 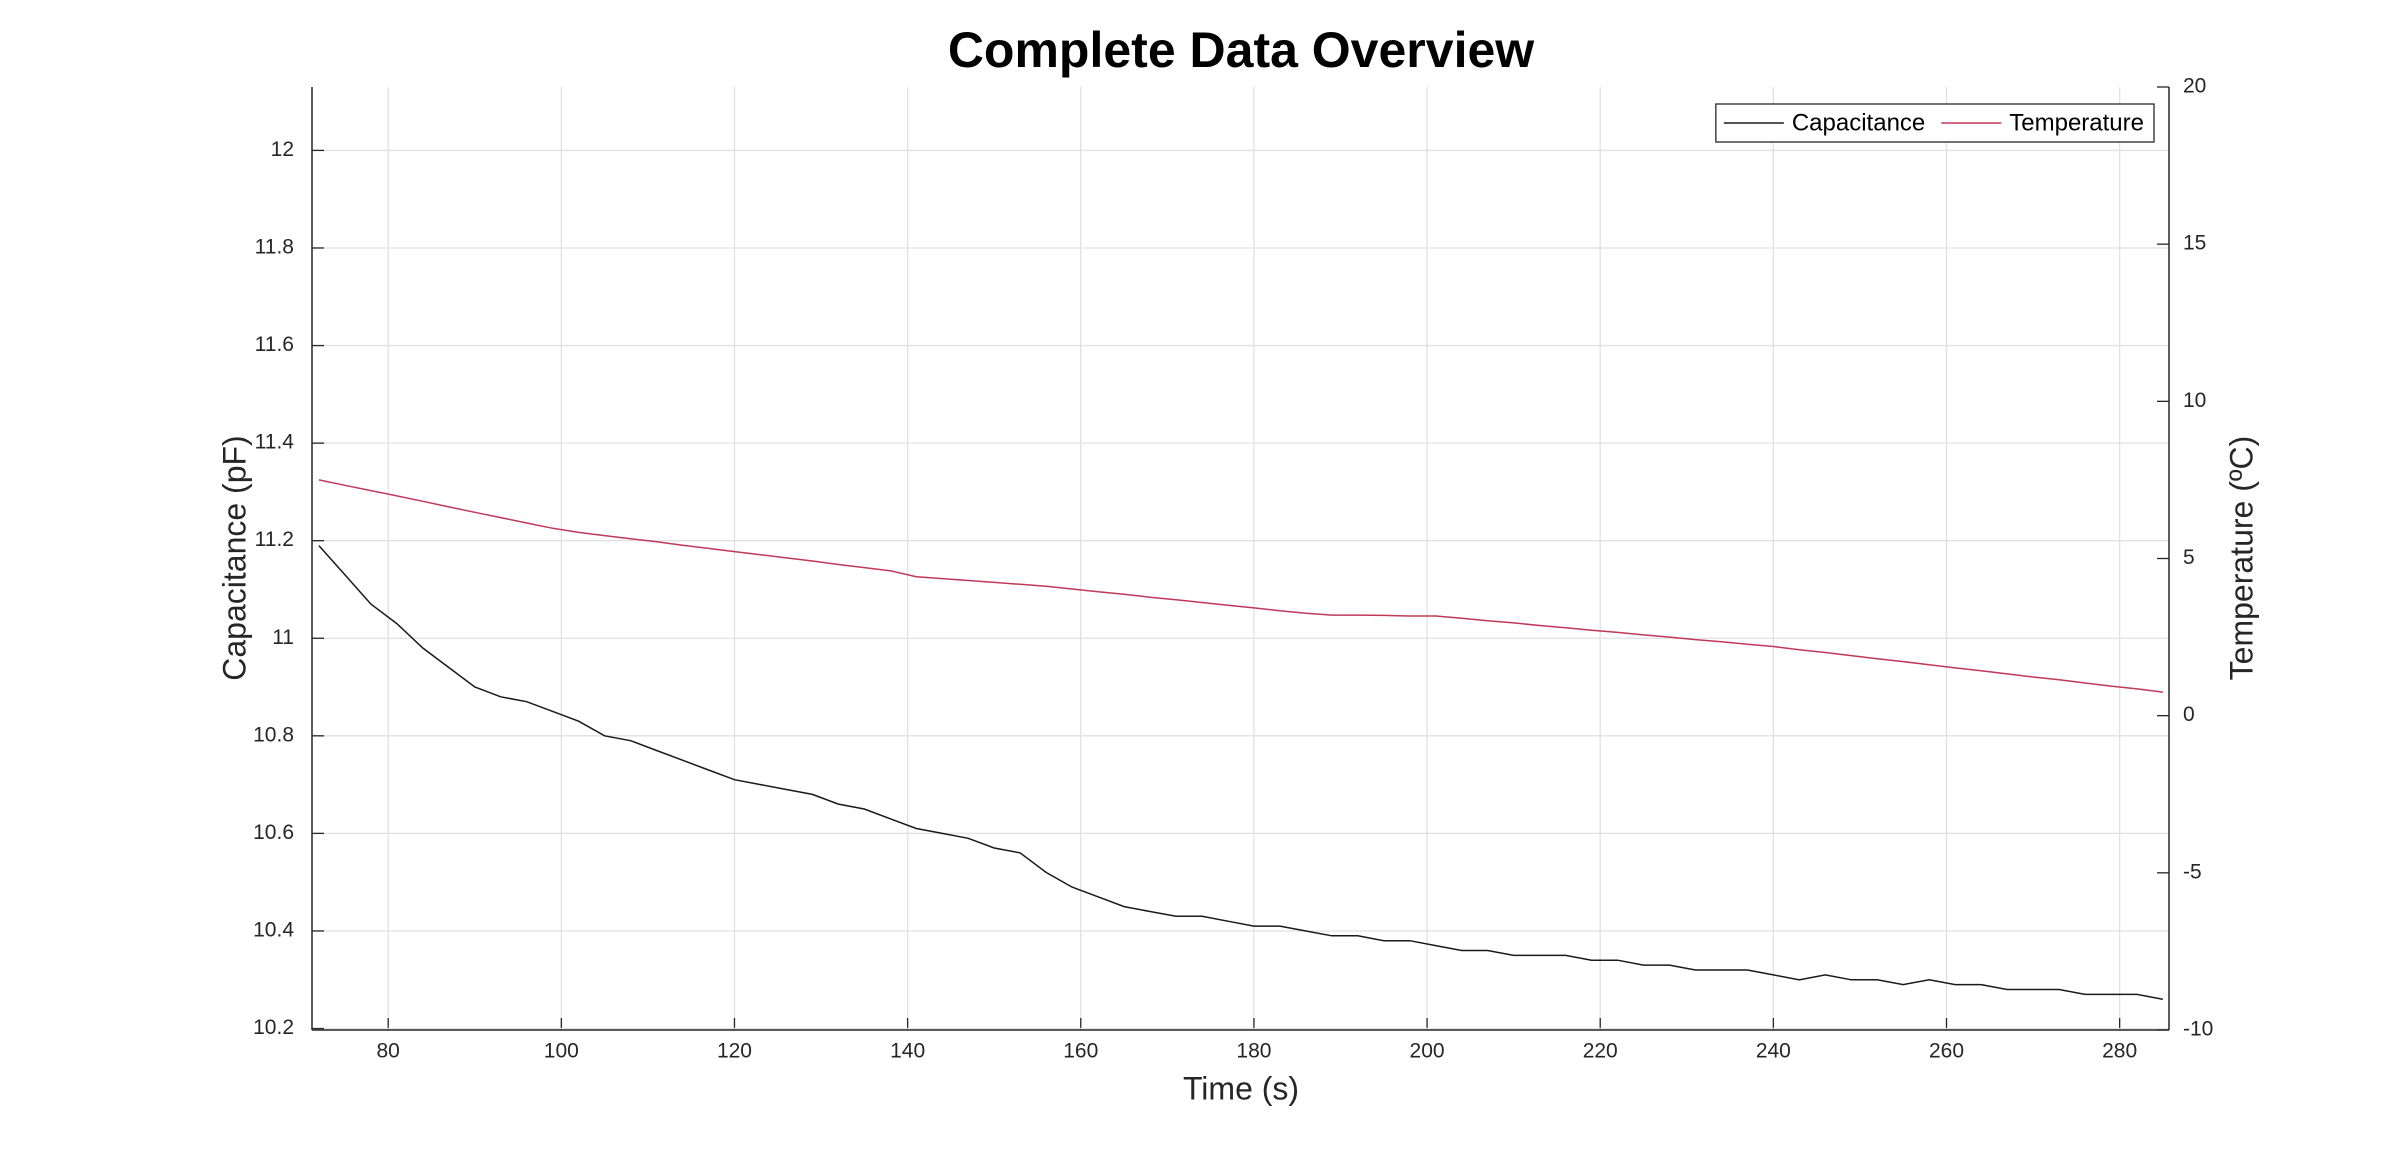 What do you see at coordinates (2119, 1051) in the screenshot?
I see `x-tick-label: 280` at bounding box center [2119, 1051].